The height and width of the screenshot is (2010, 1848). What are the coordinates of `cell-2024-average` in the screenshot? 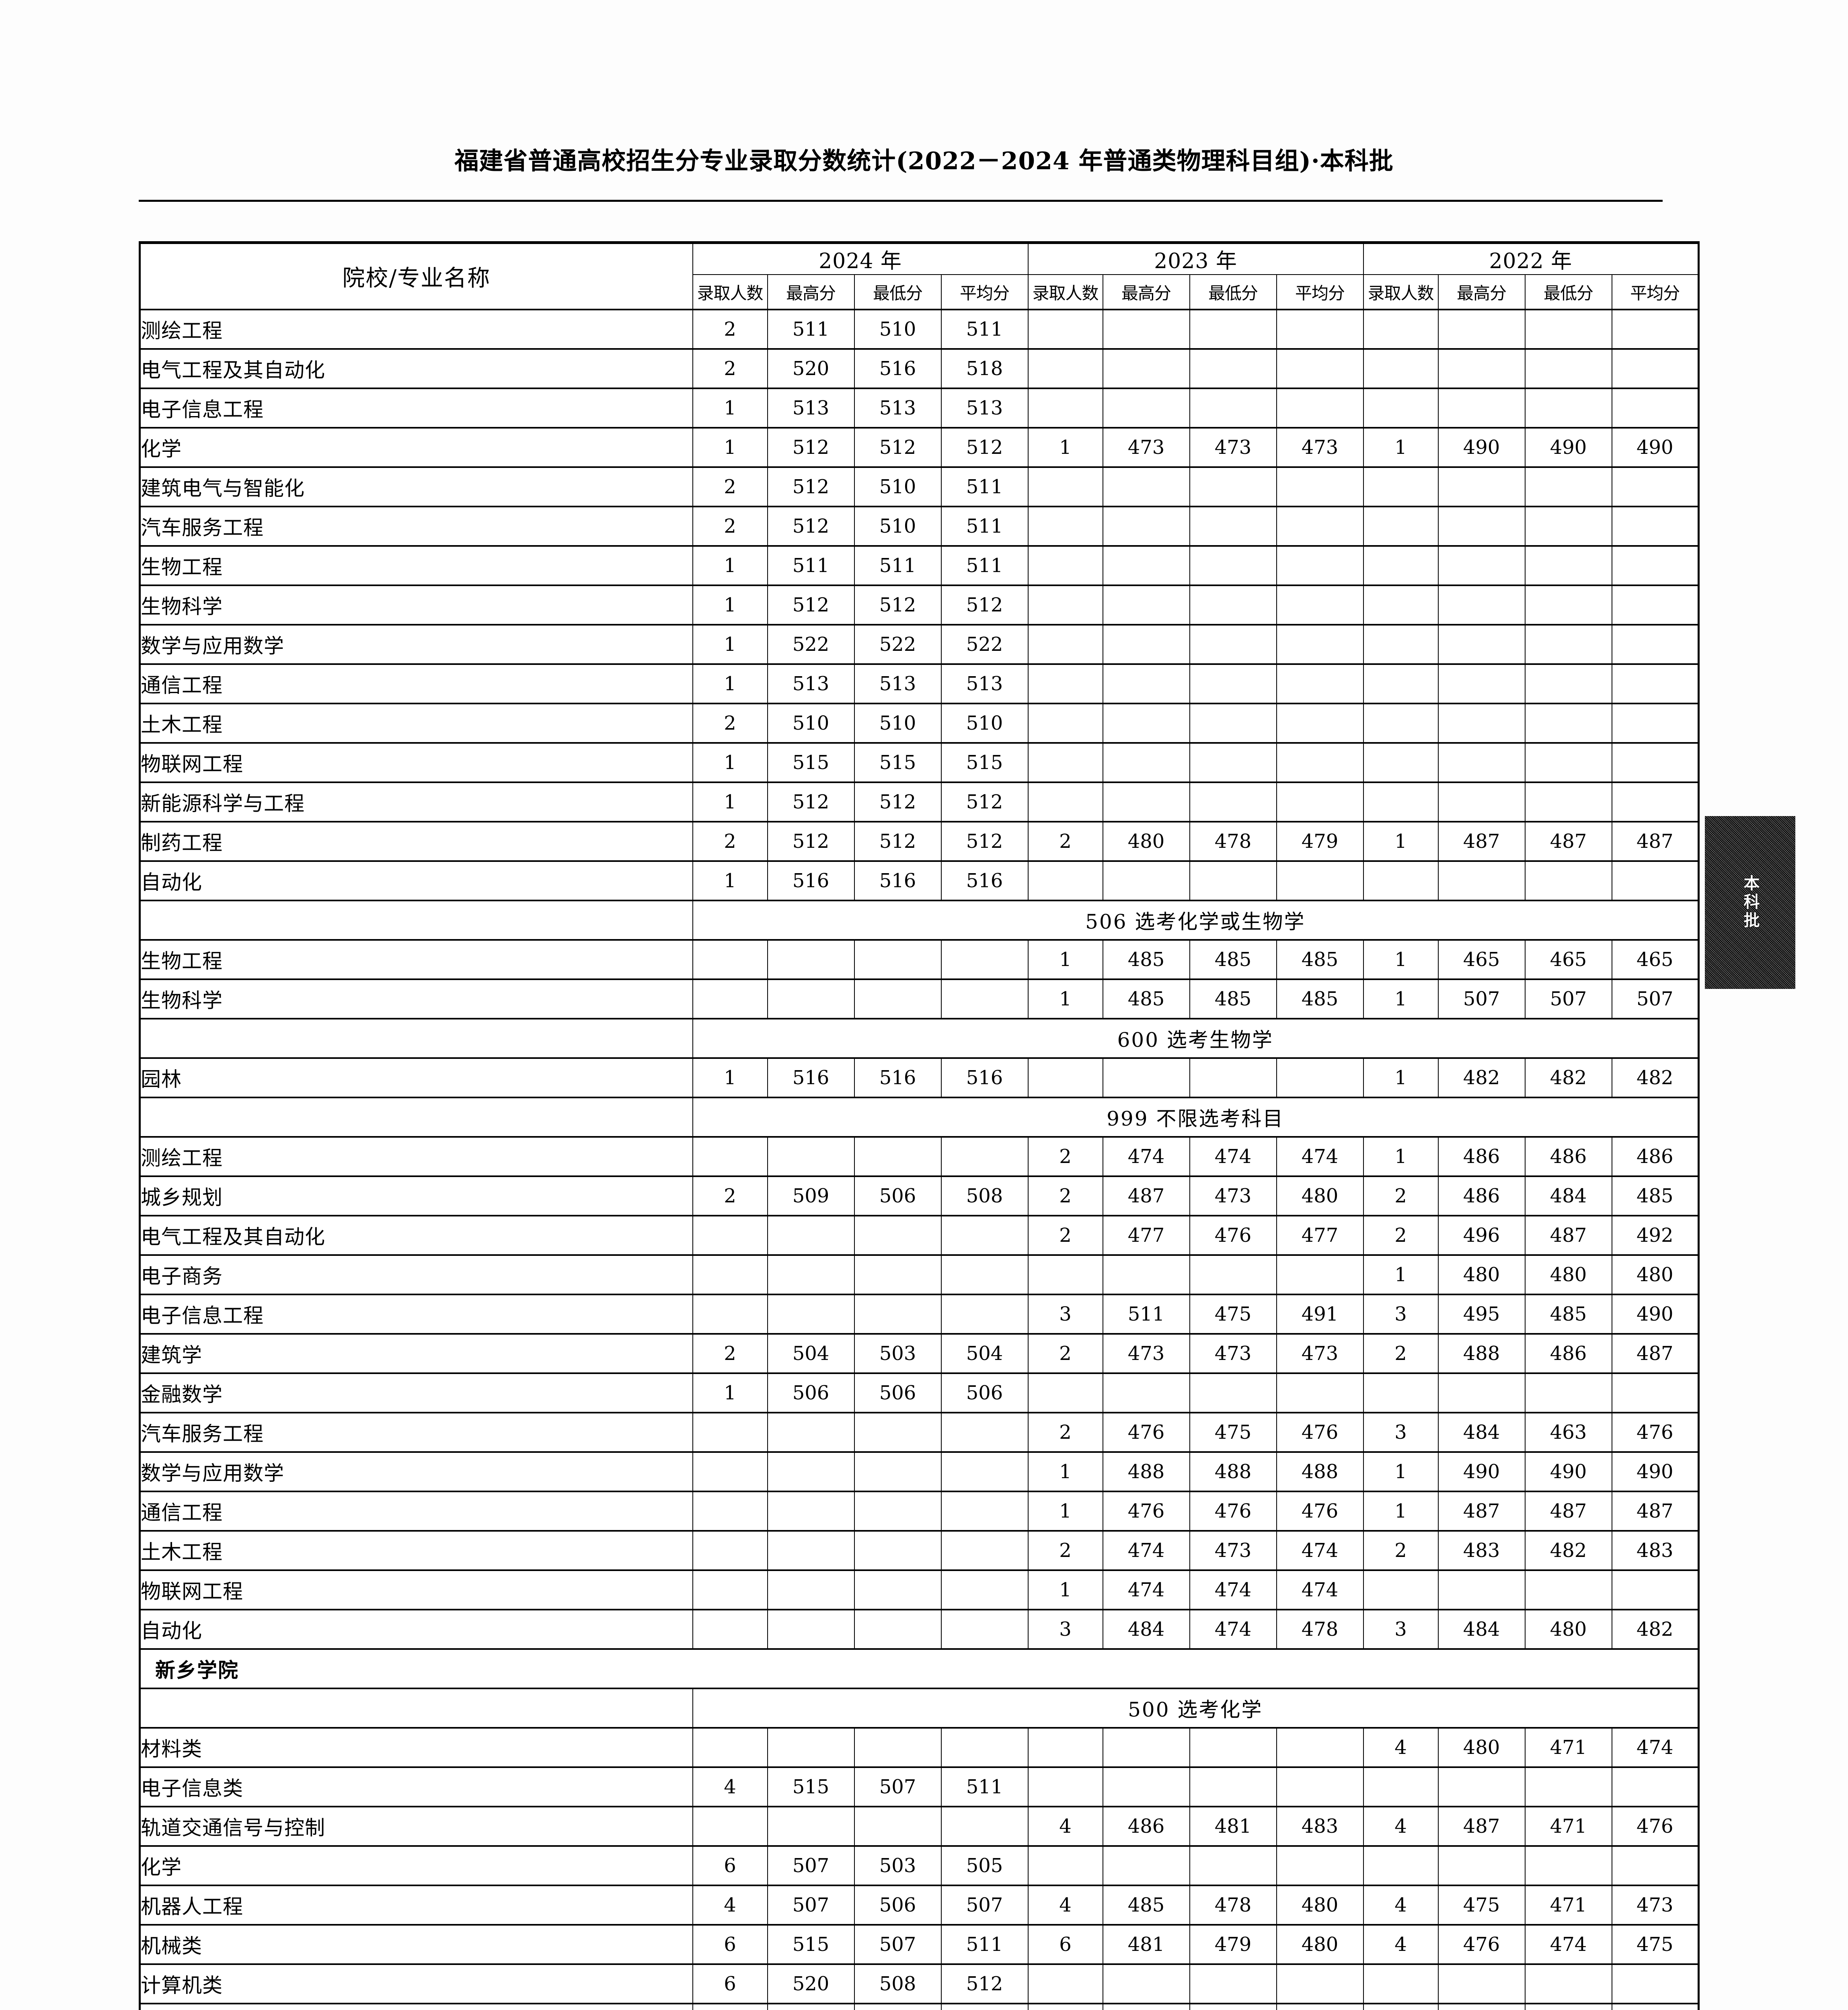 It's located at (984, 1550).